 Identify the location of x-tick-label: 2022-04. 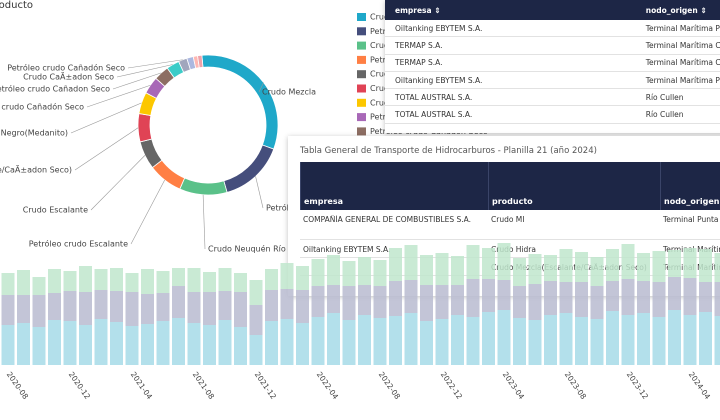
(327, 385).